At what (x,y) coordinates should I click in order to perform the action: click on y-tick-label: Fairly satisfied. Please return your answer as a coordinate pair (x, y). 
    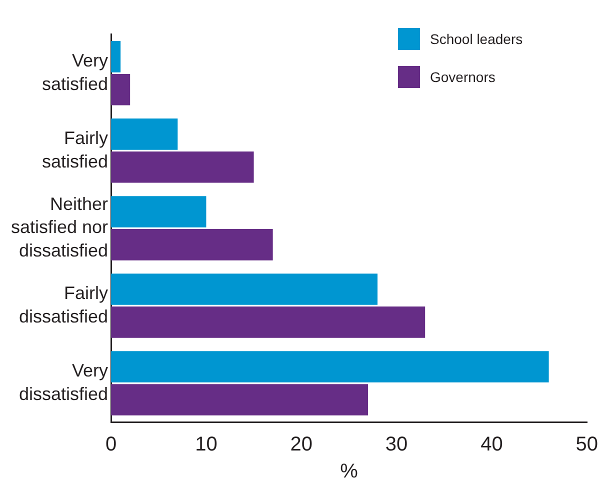
    Looking at the image, I should click on (75, 150).